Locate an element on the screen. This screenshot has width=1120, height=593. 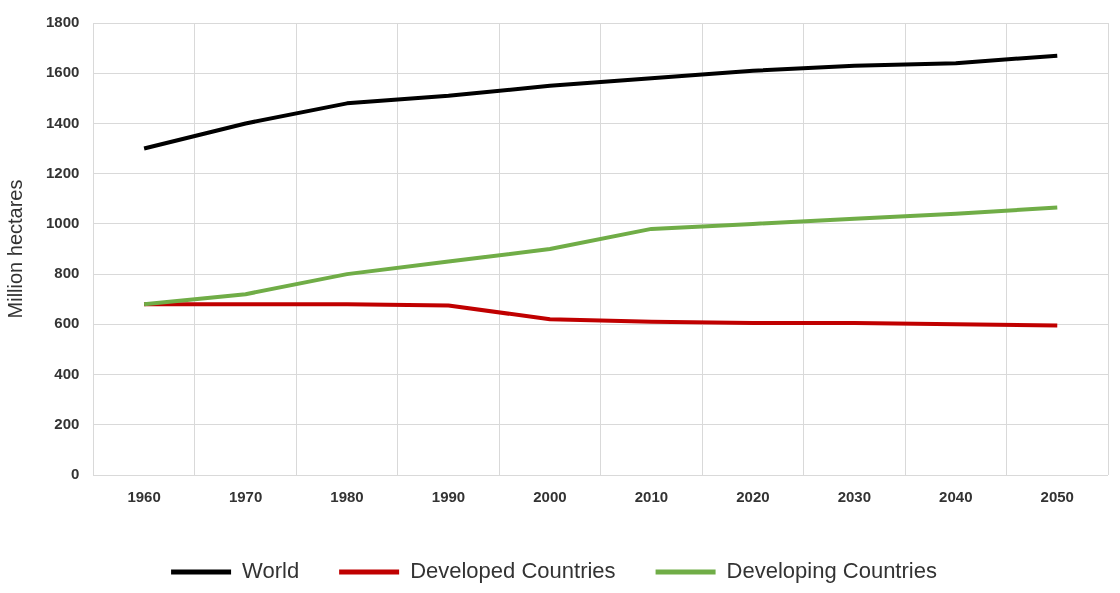
x-tick-label: 2050 is located at coordinates (1057, 497).